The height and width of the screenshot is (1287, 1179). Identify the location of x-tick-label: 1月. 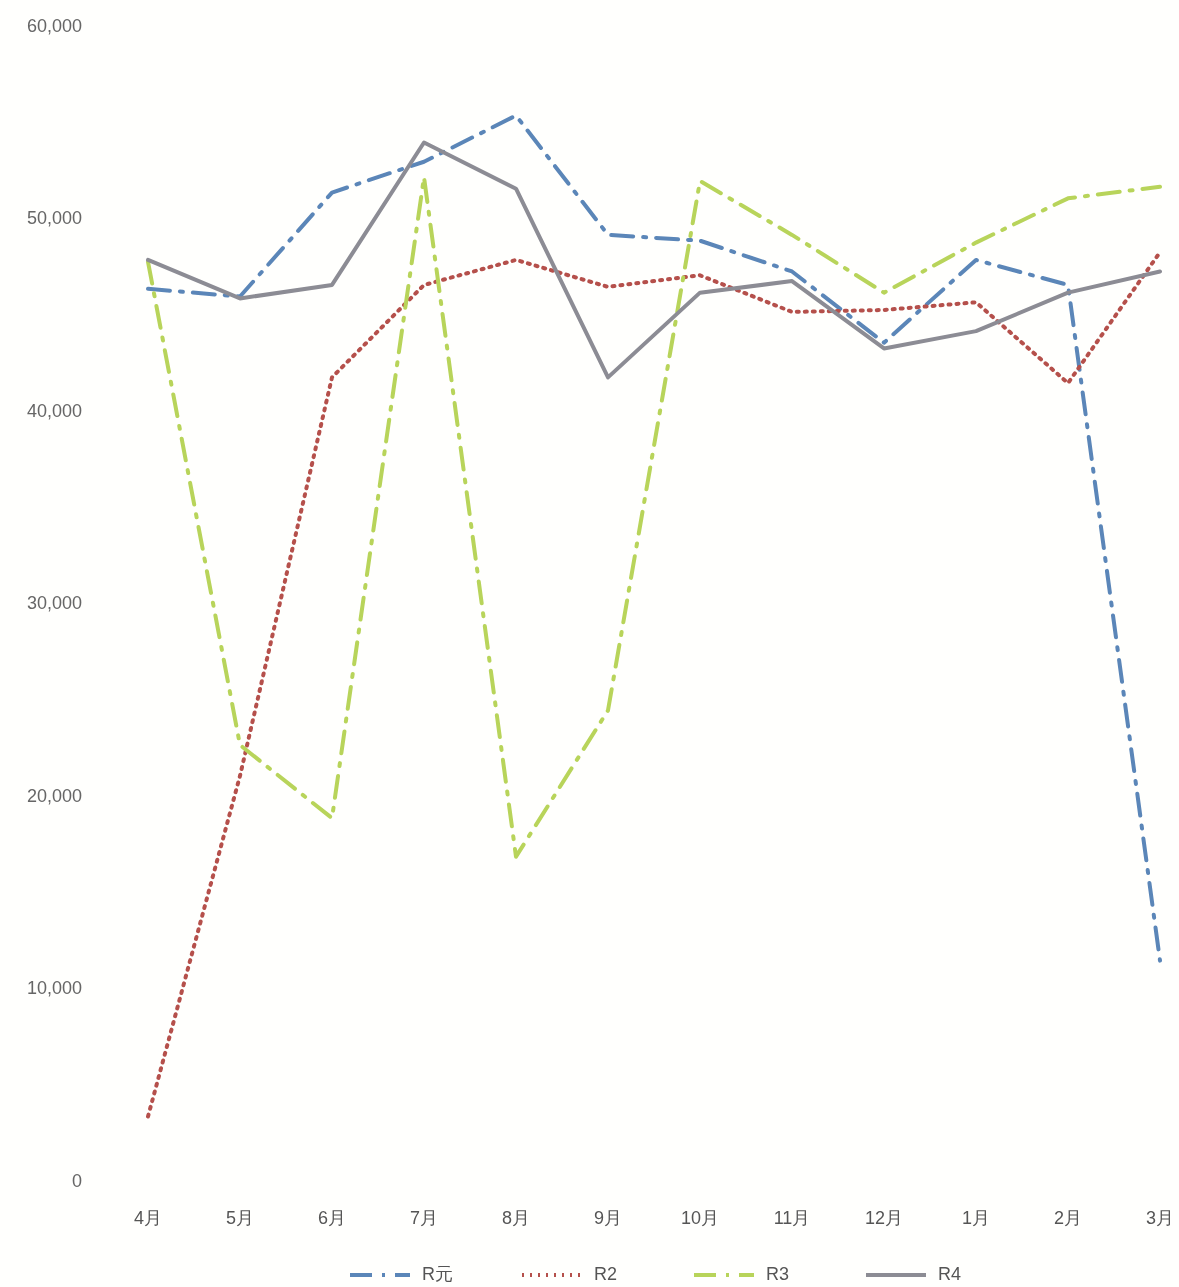
(976, 1218).